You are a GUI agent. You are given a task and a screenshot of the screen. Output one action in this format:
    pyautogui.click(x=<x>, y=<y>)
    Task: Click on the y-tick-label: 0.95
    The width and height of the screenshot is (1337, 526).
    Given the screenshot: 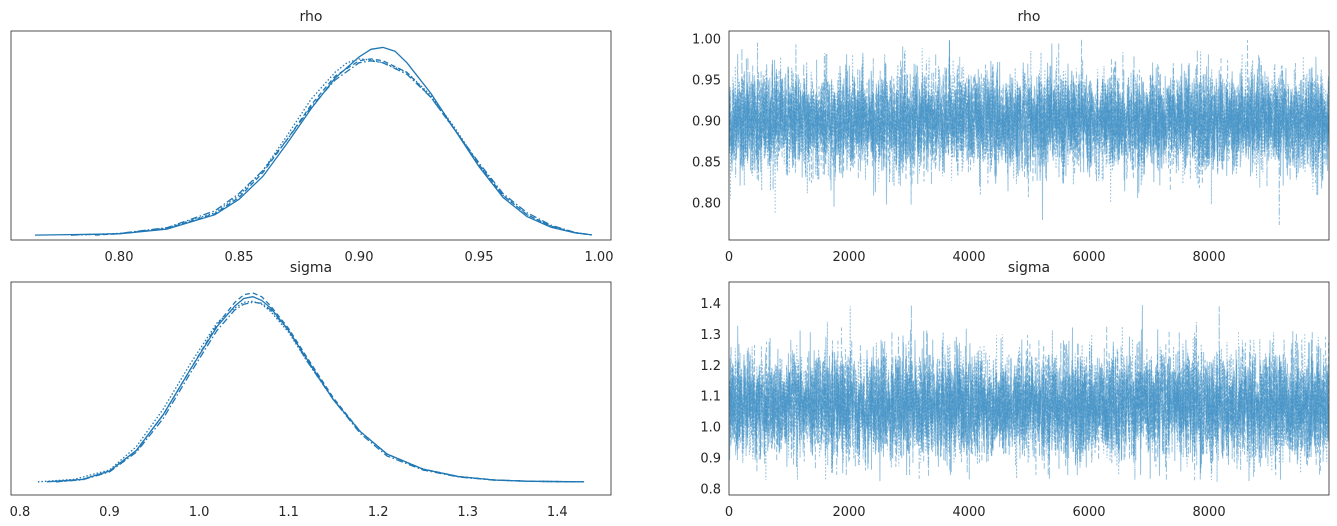 What is the action you would take?
    pyautogui.click(x=706, y=81)
    